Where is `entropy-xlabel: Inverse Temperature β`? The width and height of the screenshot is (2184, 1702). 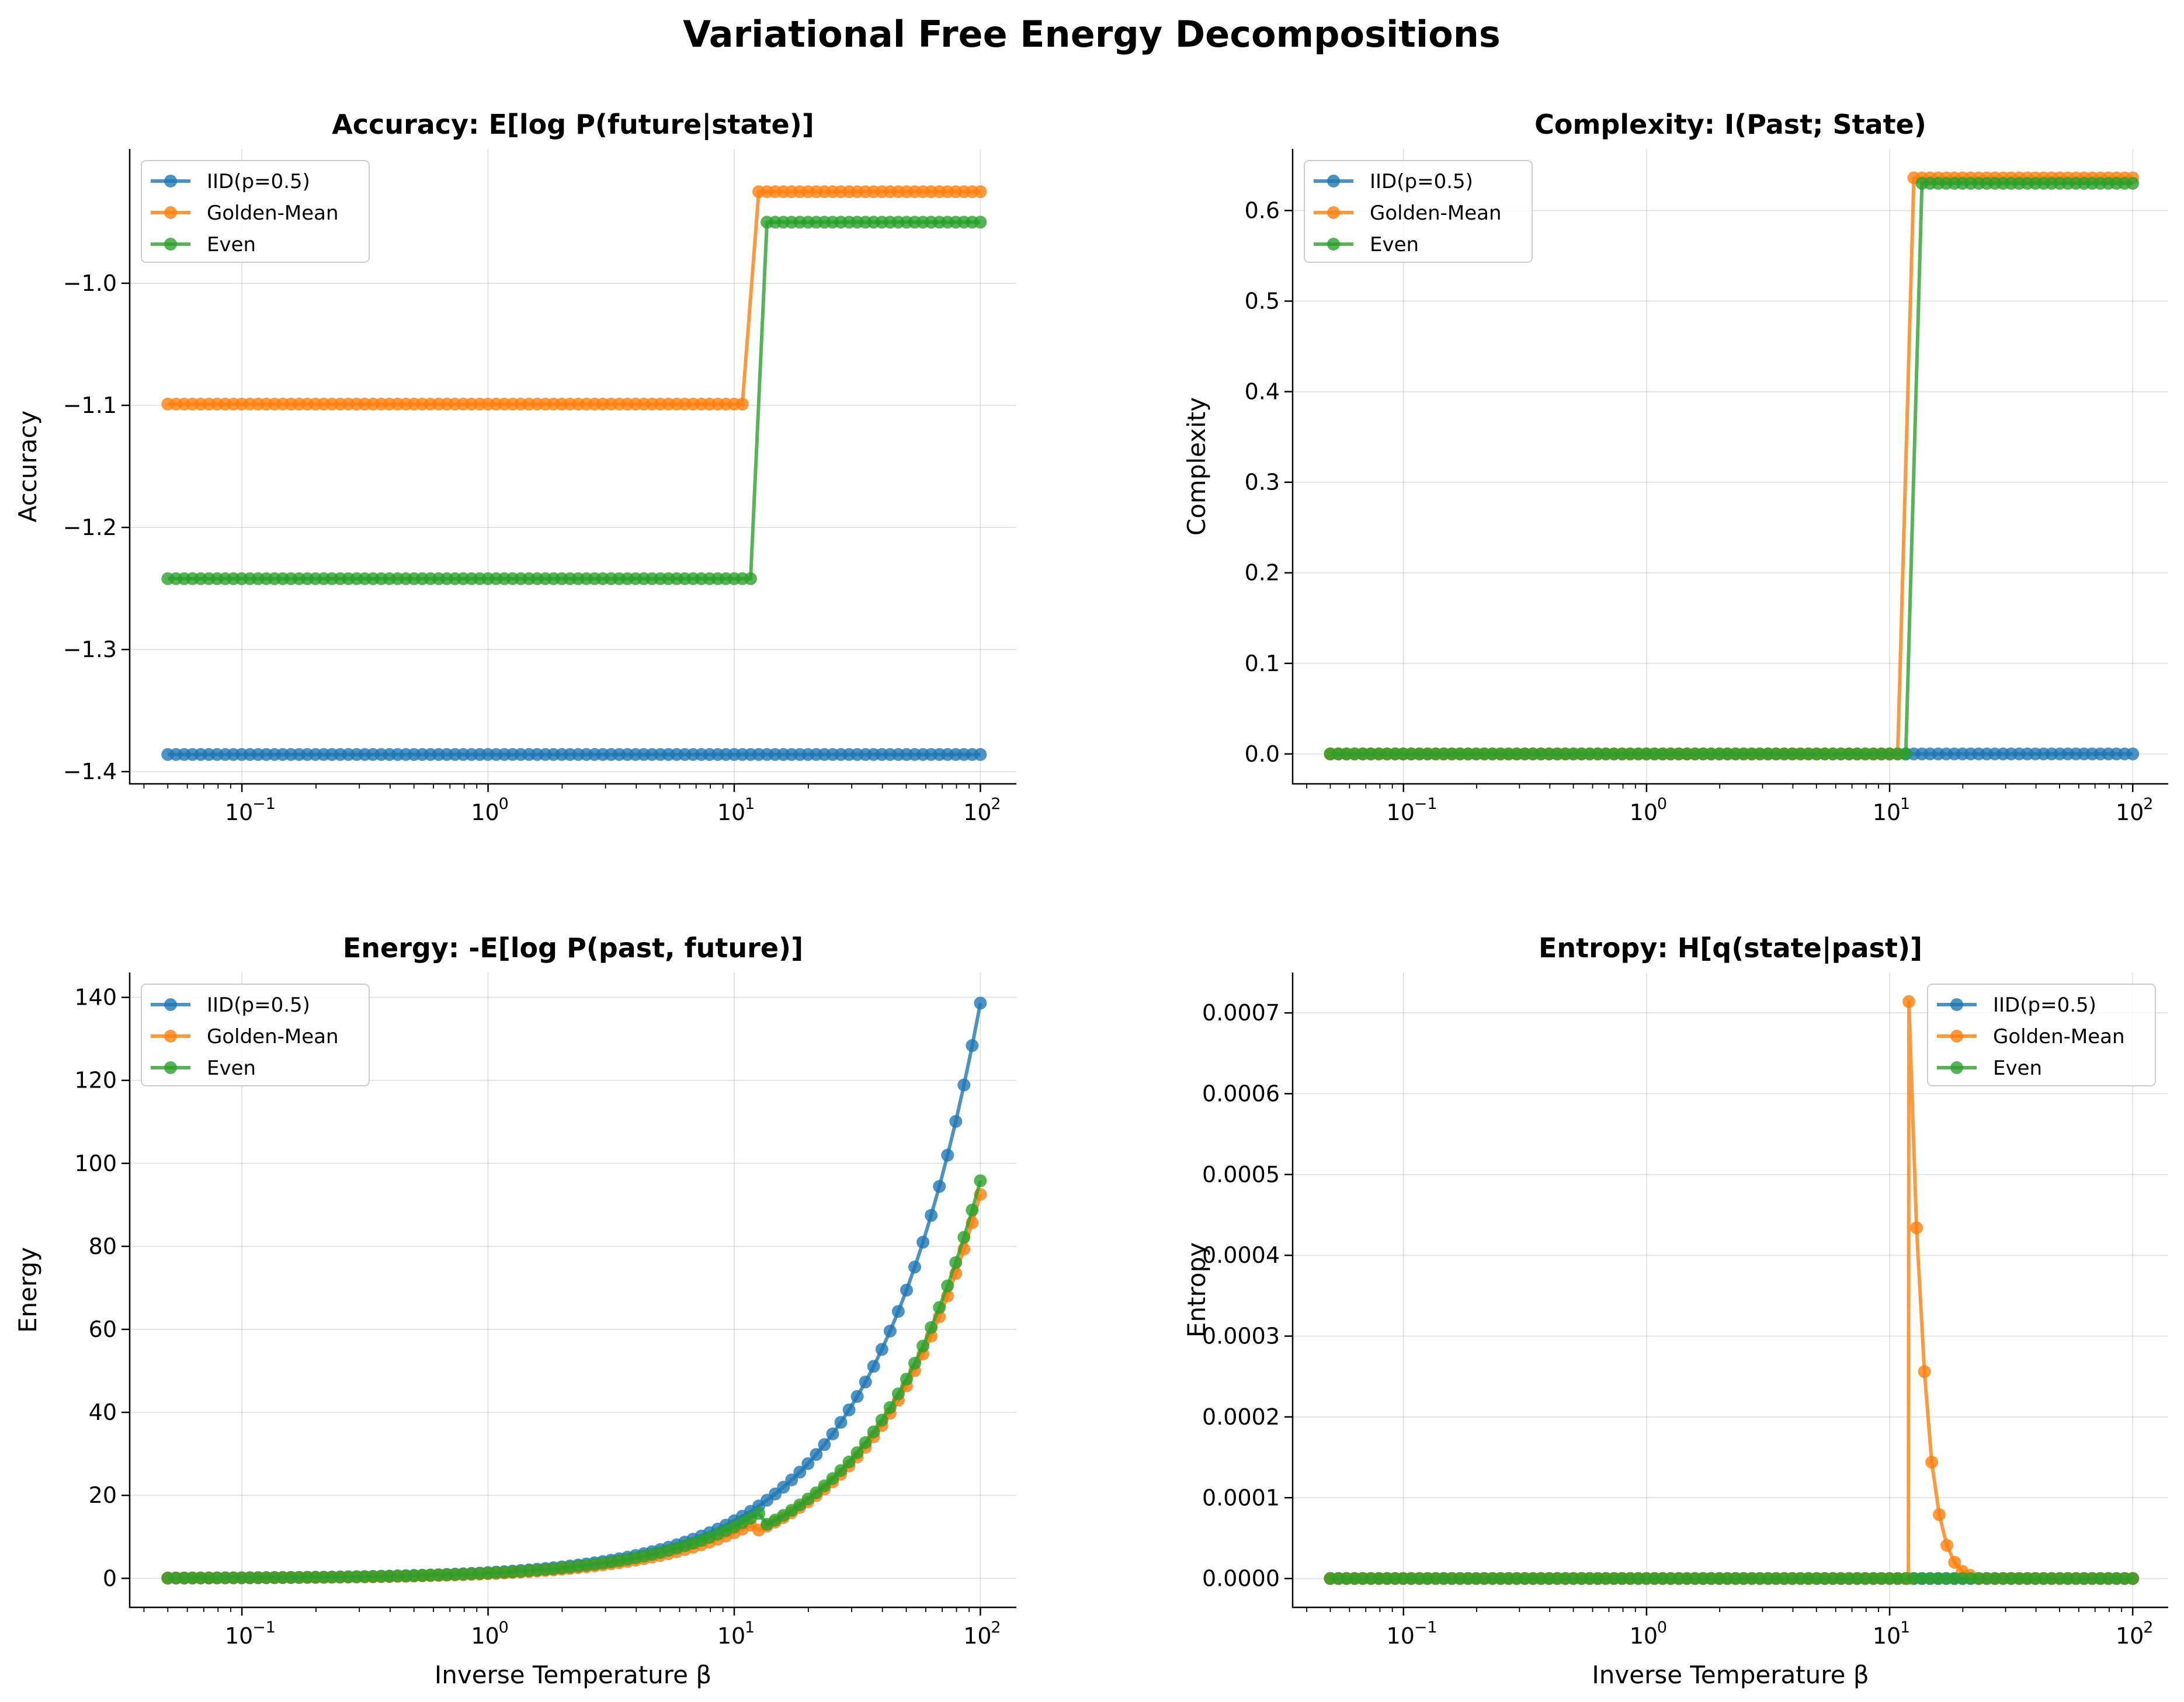 entropy-xlabel: Inverse Temperature β is located at coordinates (1730, 1675).